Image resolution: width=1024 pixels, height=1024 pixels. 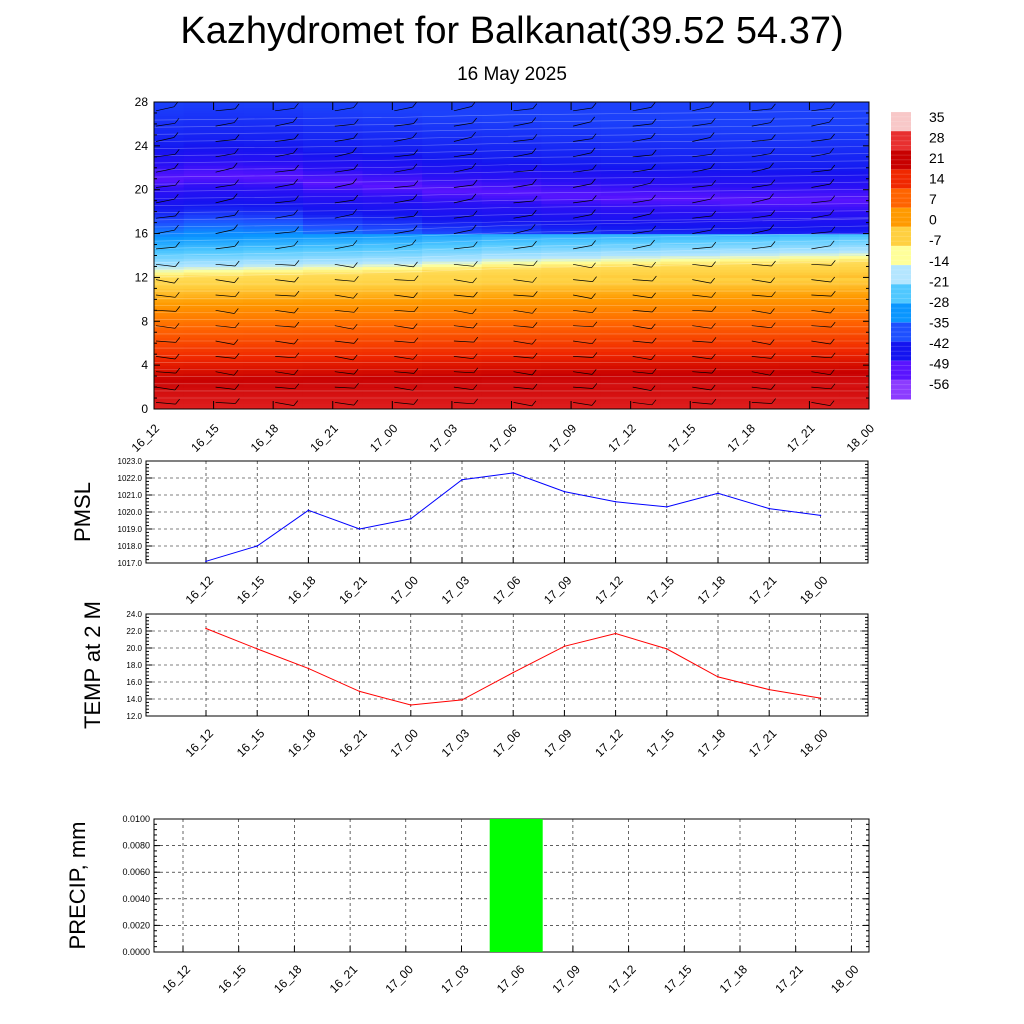 I want to click on xtick-label: 16_18, so click(x=288, y=979).